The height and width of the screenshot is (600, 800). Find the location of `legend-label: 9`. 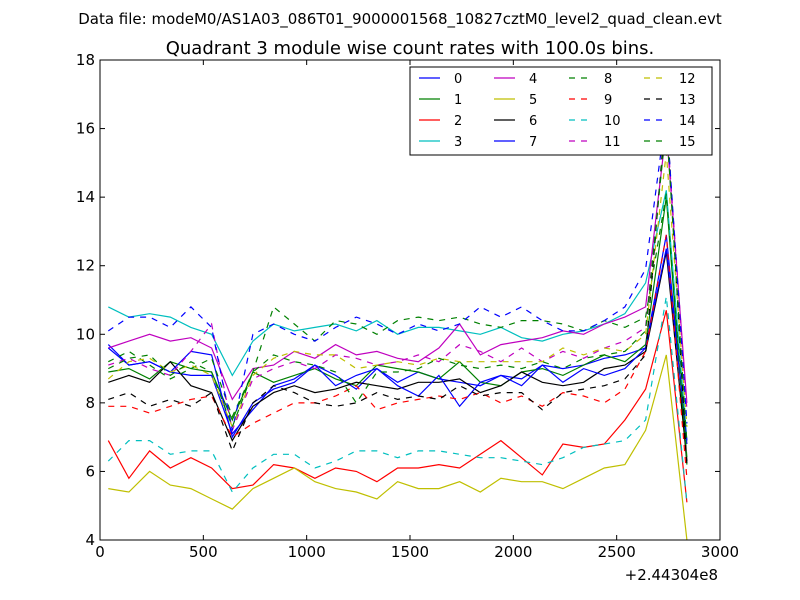

legend-label: 9 is located at coordinates (608, 100).